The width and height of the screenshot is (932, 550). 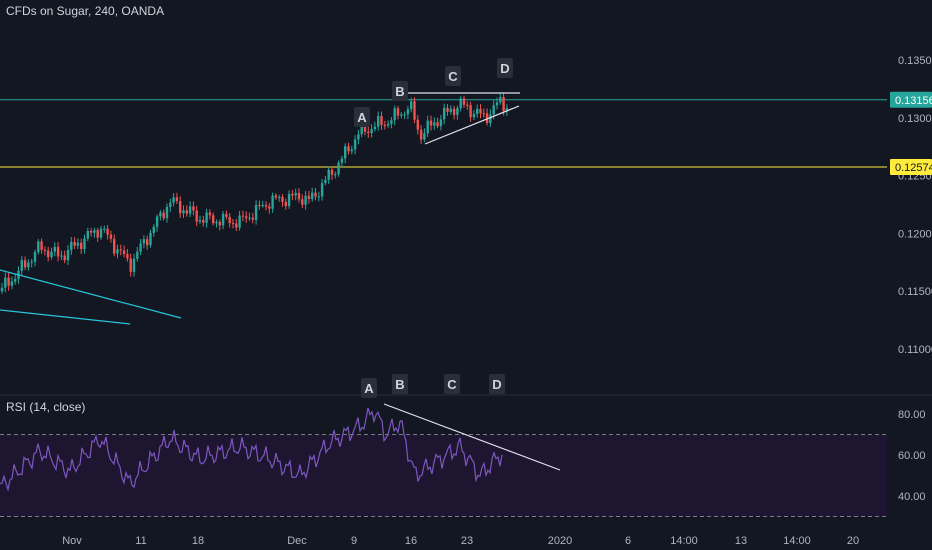 What do you see at coordinates (684, 541) in the screenshot?
I see `x-tick-label: 14:00` at bounding box center [684, 541].